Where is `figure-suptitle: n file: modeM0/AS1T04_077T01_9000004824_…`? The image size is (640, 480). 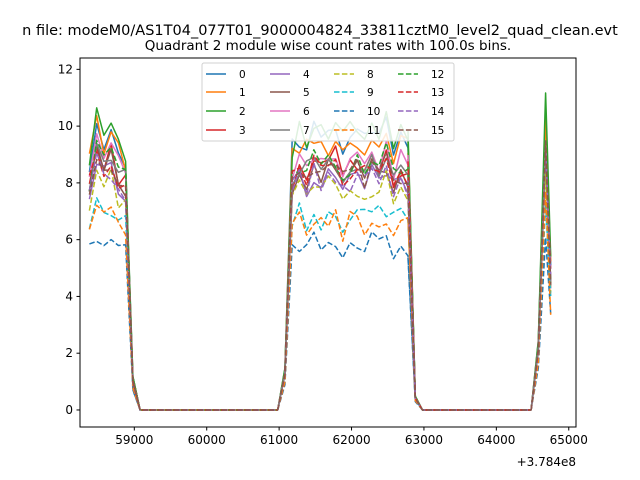 figure-suptitle: n file: modeM0/AS1T04_077T01_9000004824_… is located at coordinates (320, 31).